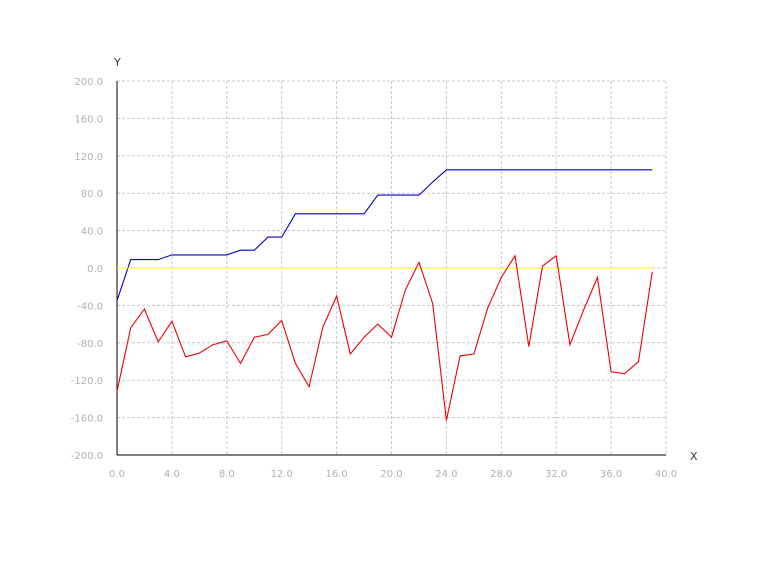 The height and width of the screenshot is (561, 784). Describe the element at coordinates (227, 474) in the screenshot. I see `x-tick-label: 8.0` at that location.